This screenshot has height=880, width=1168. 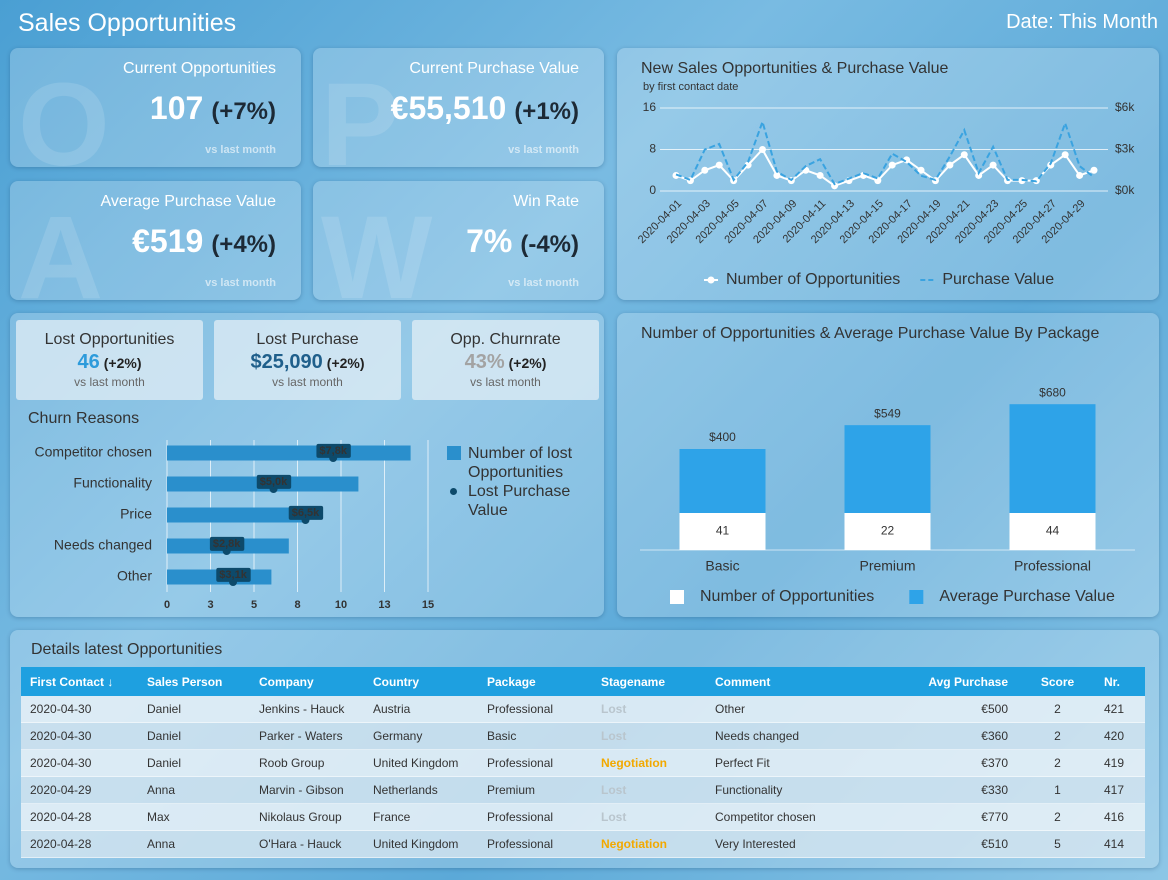 I want to click on table-cell: €510, so click(x=950, y=844).